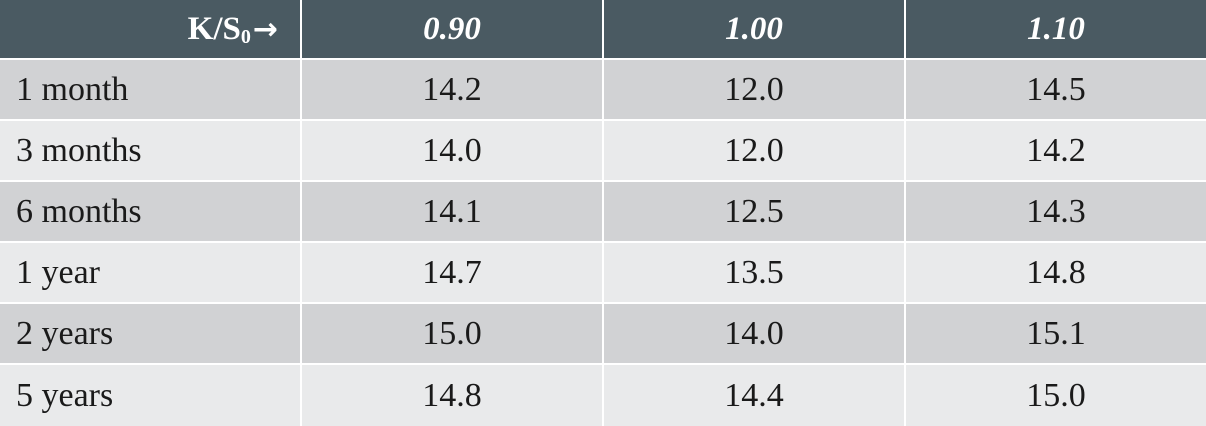  I want to click on table-cell: 14.7, so click(453, 272).